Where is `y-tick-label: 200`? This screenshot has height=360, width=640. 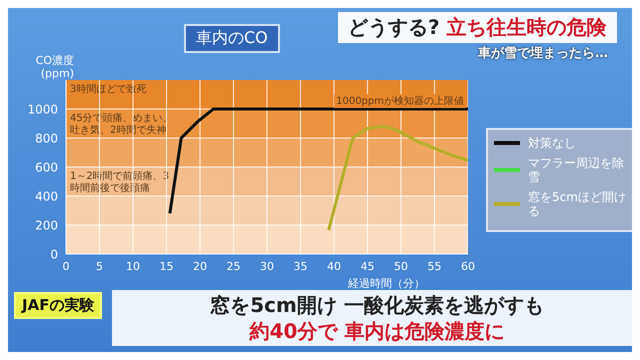
y-tick-label: 200 is located at coordinates (46, 225).